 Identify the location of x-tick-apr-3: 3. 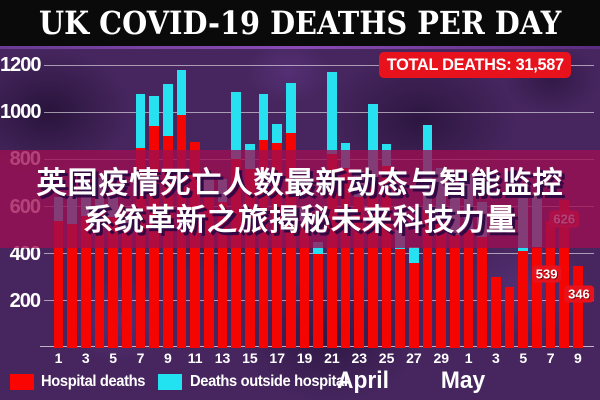
(85, 358).